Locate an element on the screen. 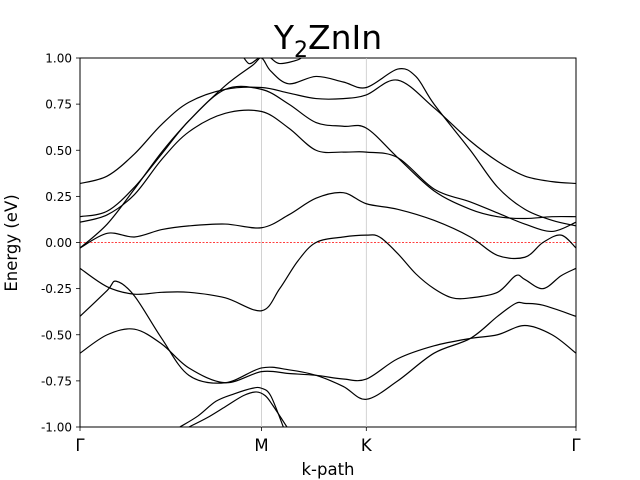  x-tick-label: M is located at coordinates (261, 445).